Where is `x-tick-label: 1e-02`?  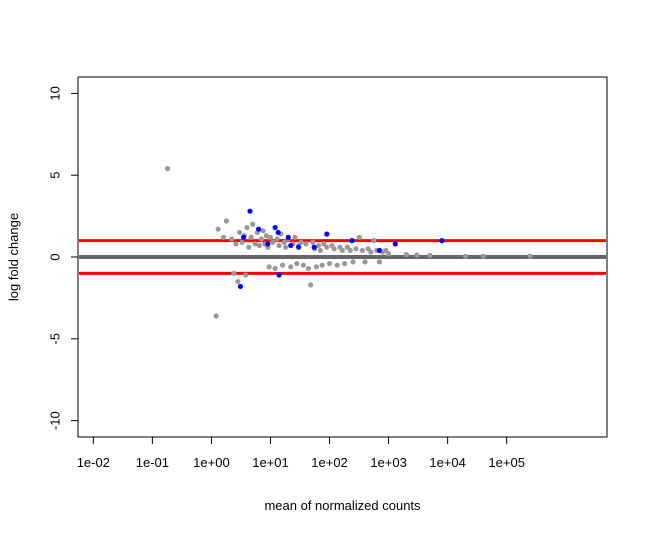 x-tick-label: 1e-02 is located at coordinates (93, 462).